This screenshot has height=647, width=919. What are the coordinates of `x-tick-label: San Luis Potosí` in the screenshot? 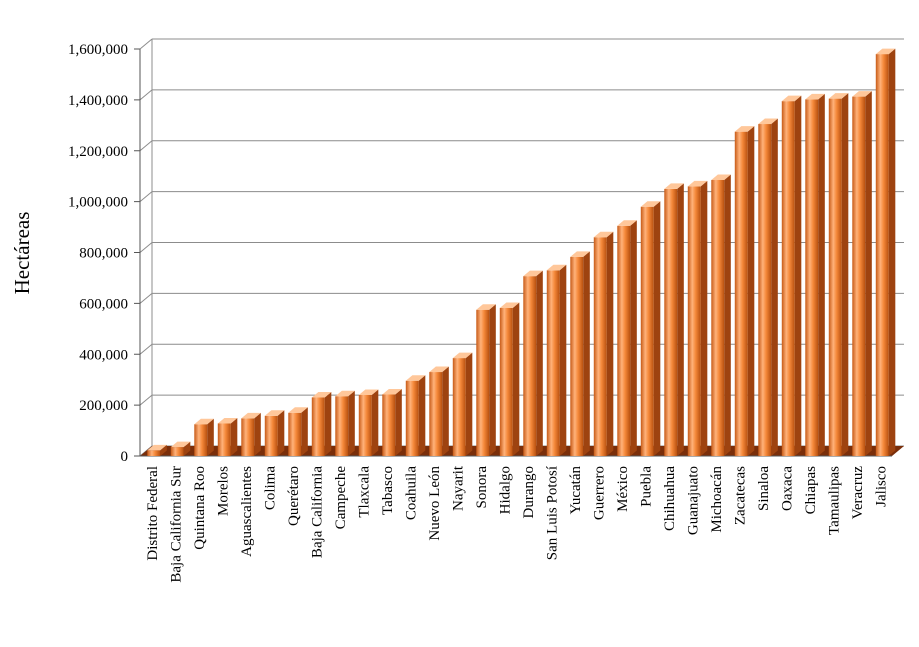 It's located at (552, 513).